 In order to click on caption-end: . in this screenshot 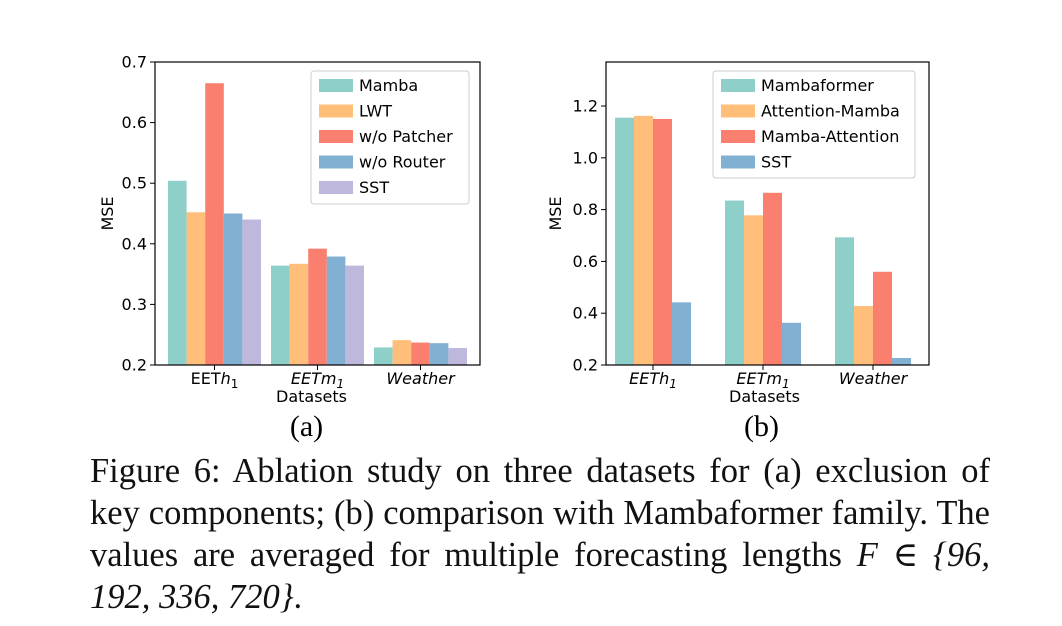, I will do `click(298, 597)`.